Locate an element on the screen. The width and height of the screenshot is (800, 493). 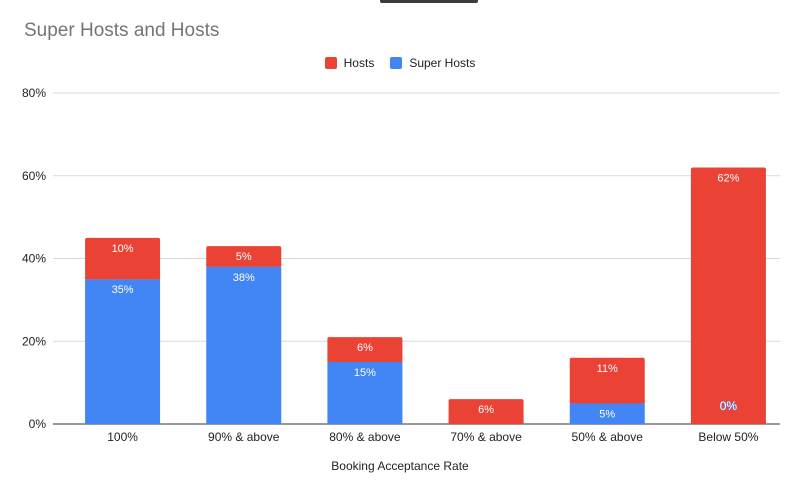
x-axis-title: Booking Acceptance Rate is located at coordinates (400, 466).